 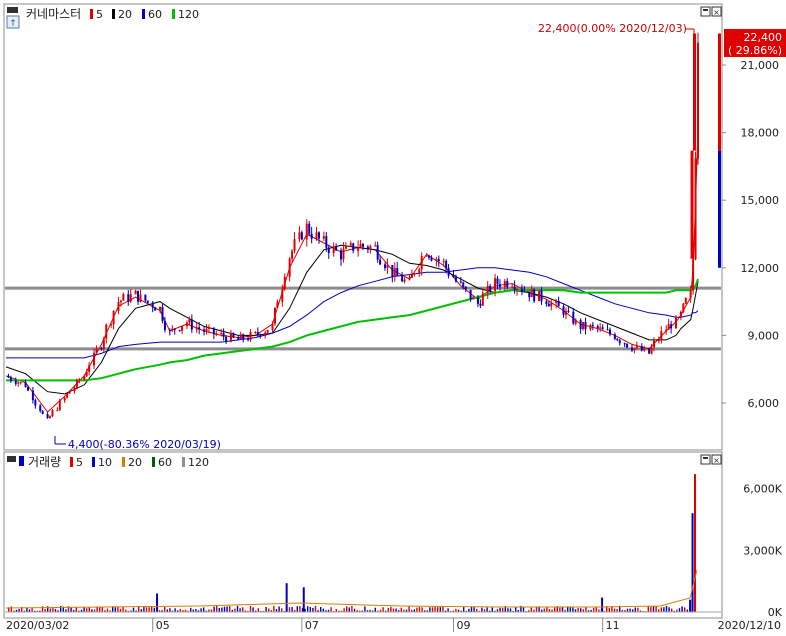 What do you see at coordinates (312, 625) in the screenshot?
I see `x-month-label: 07` at bounding box center [312, 625].